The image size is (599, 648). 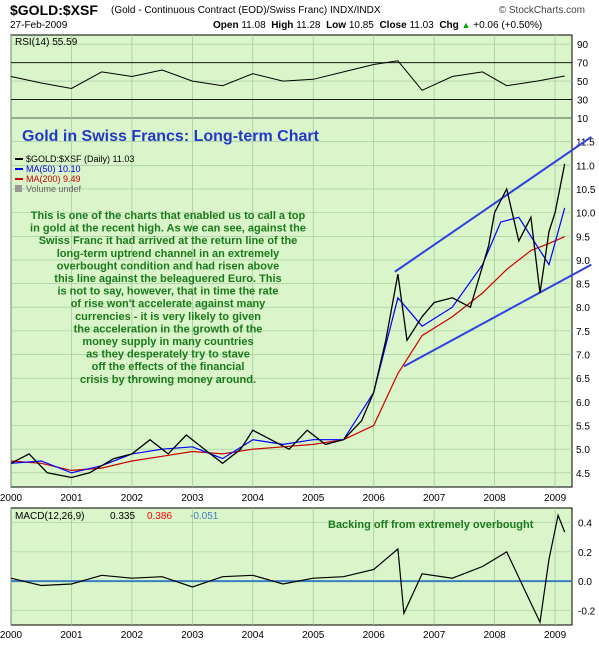 What do you see at coordinates (583, 356) in the screenshot?
I see `price-y-tick-label: 7.0` at bounding box center [583, 356].